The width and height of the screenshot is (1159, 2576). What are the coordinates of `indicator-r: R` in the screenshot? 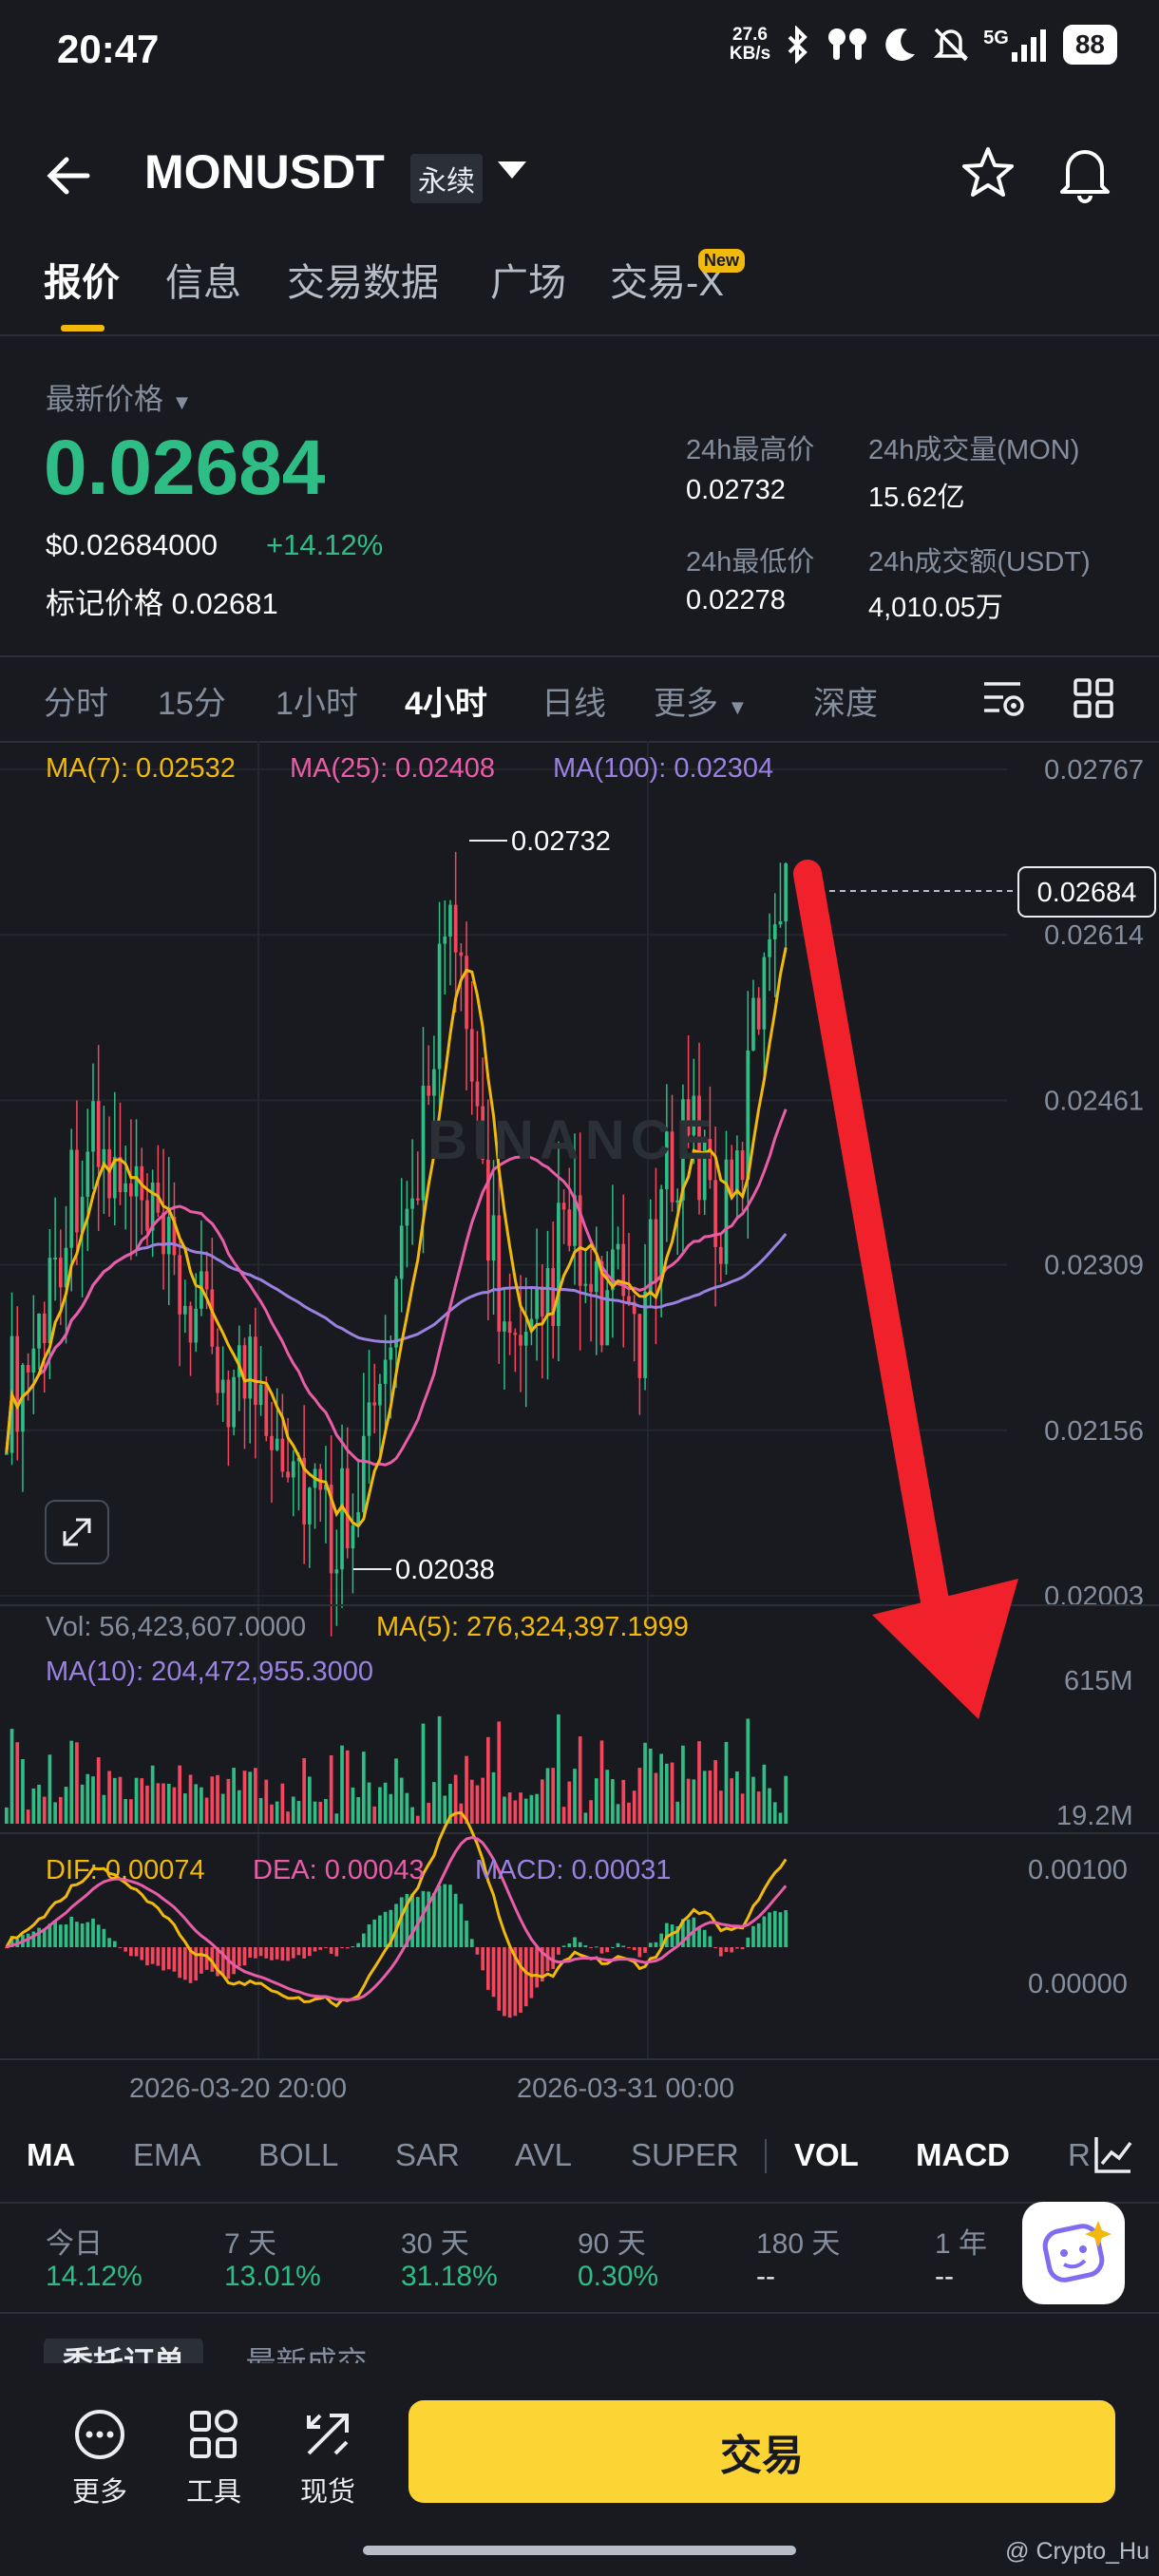 It's located at (1079, 2154).